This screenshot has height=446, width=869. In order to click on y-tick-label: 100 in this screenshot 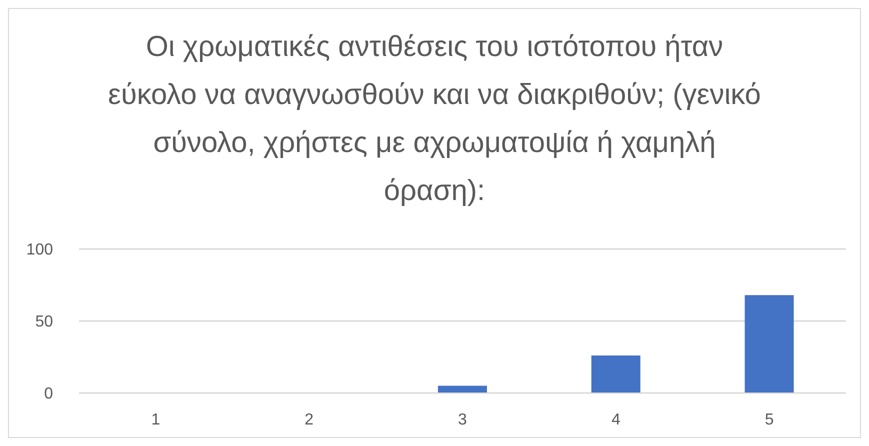, I will do `click(40, 250)`.